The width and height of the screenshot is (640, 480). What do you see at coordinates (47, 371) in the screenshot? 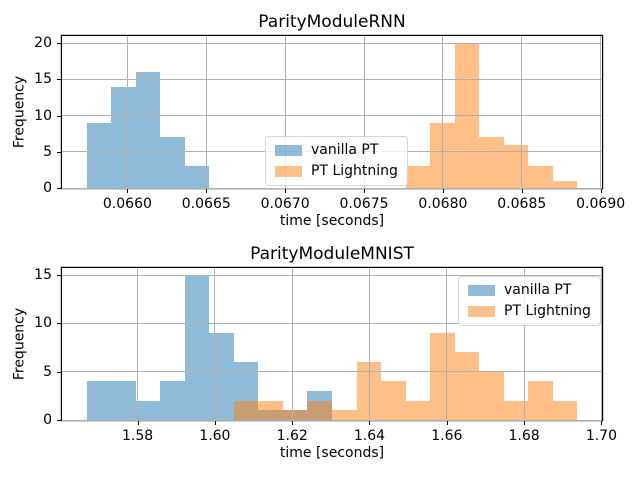
I see `y-tick-label: 5` at bounding box center [47, 371].